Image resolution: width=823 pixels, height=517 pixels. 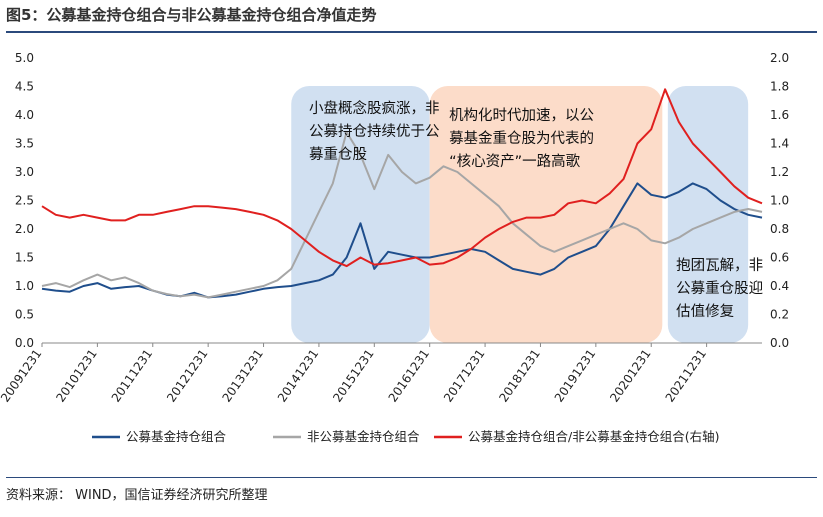 I want to click on x-axis-tick: 20111231, so click(x=132, y=376).